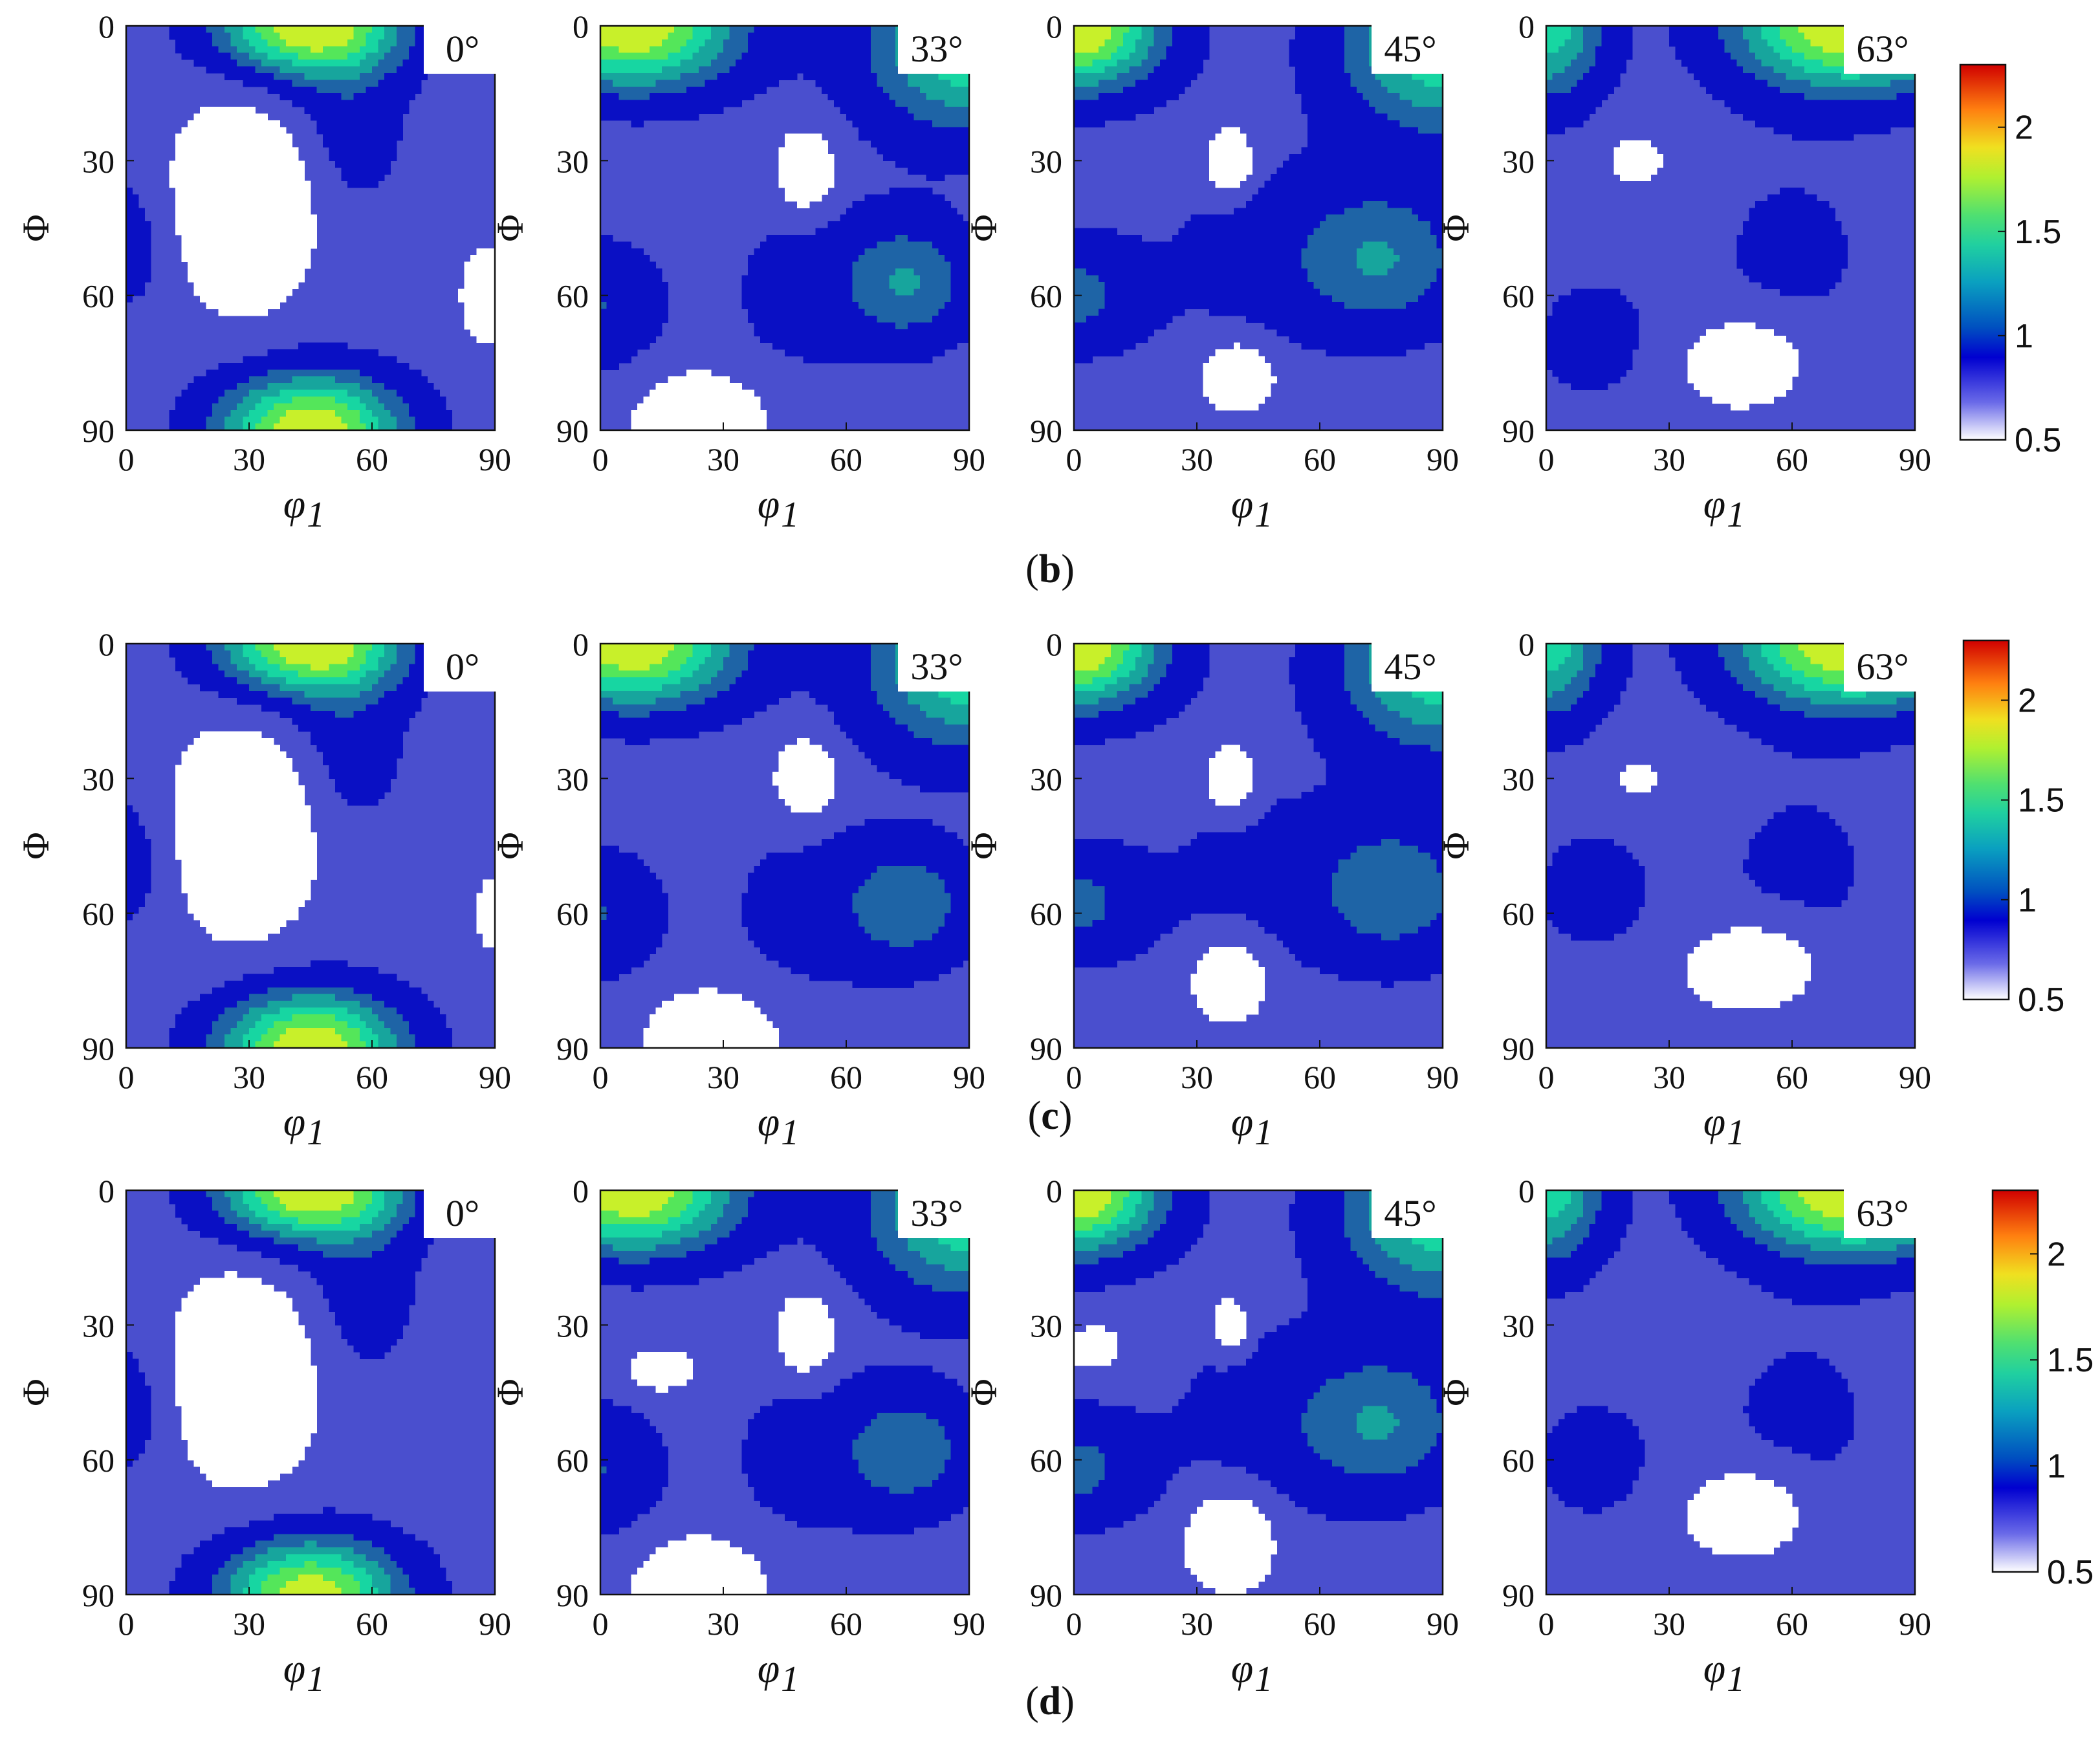 This screenshot has width=2100, height=1744. I want to click on plot-frame, so click(1730, 845).